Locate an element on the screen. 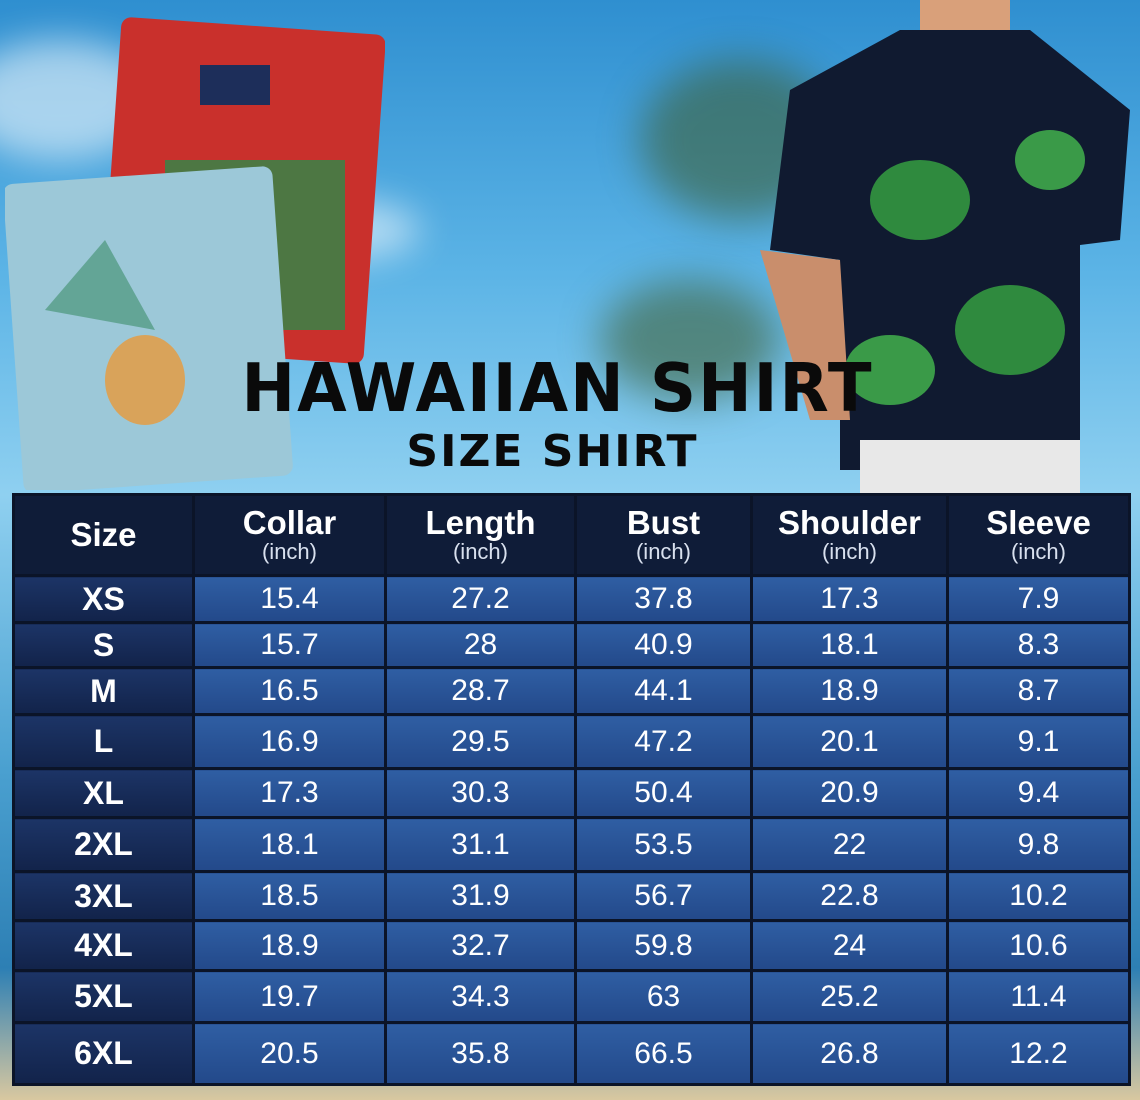 The image size is (1140, 1100). table-row: 2XL 18.1 31.1 53.5 22 9.8 is located at coordinates (571, 844).